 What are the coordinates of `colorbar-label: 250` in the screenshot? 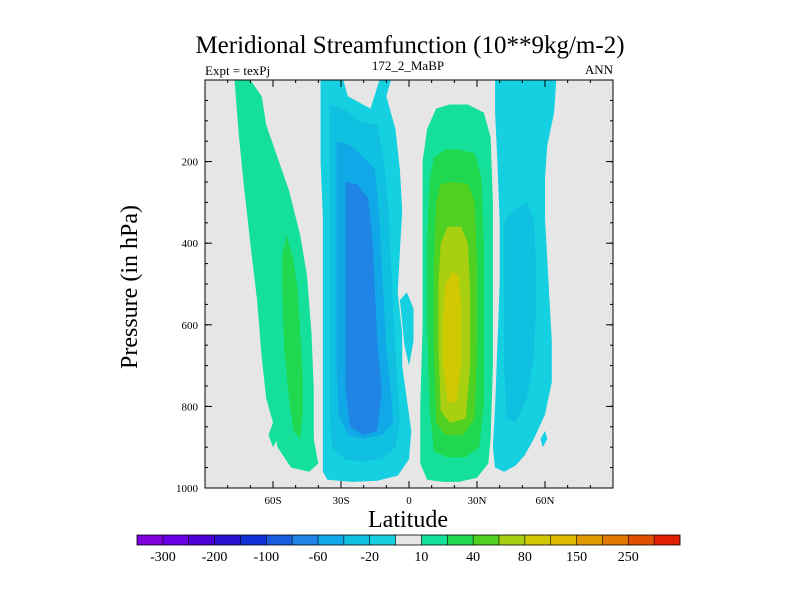 It's located at (628, 557).